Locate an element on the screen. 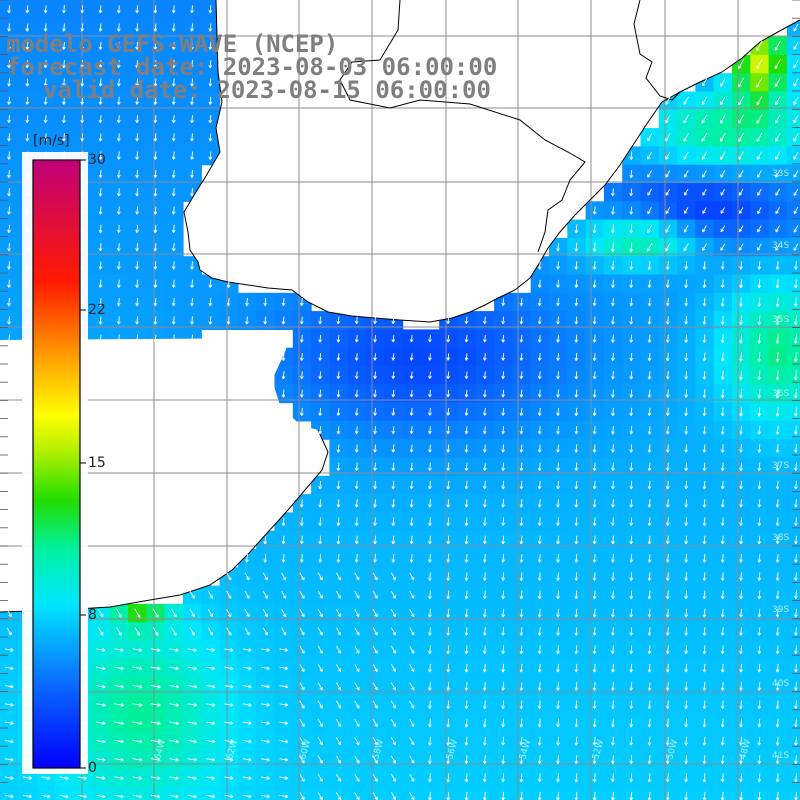 The width and height of the screenshot is (800, 800). latitude-tick-label: 39S is located at coordinates (780, 610).